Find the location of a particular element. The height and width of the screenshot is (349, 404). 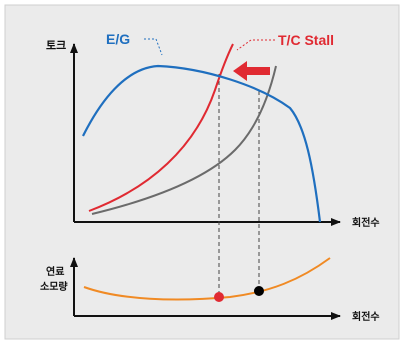

upper-y-axis-label: 토크 is located at coordinates (56, 45).